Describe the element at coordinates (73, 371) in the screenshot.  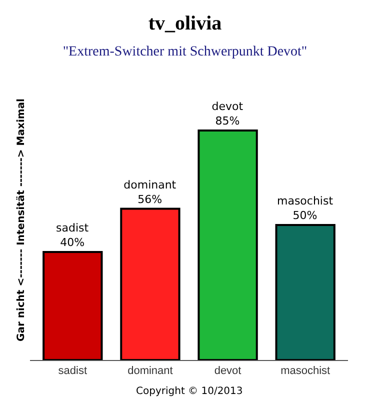
I see `x-tick-label: sadist` at that location.